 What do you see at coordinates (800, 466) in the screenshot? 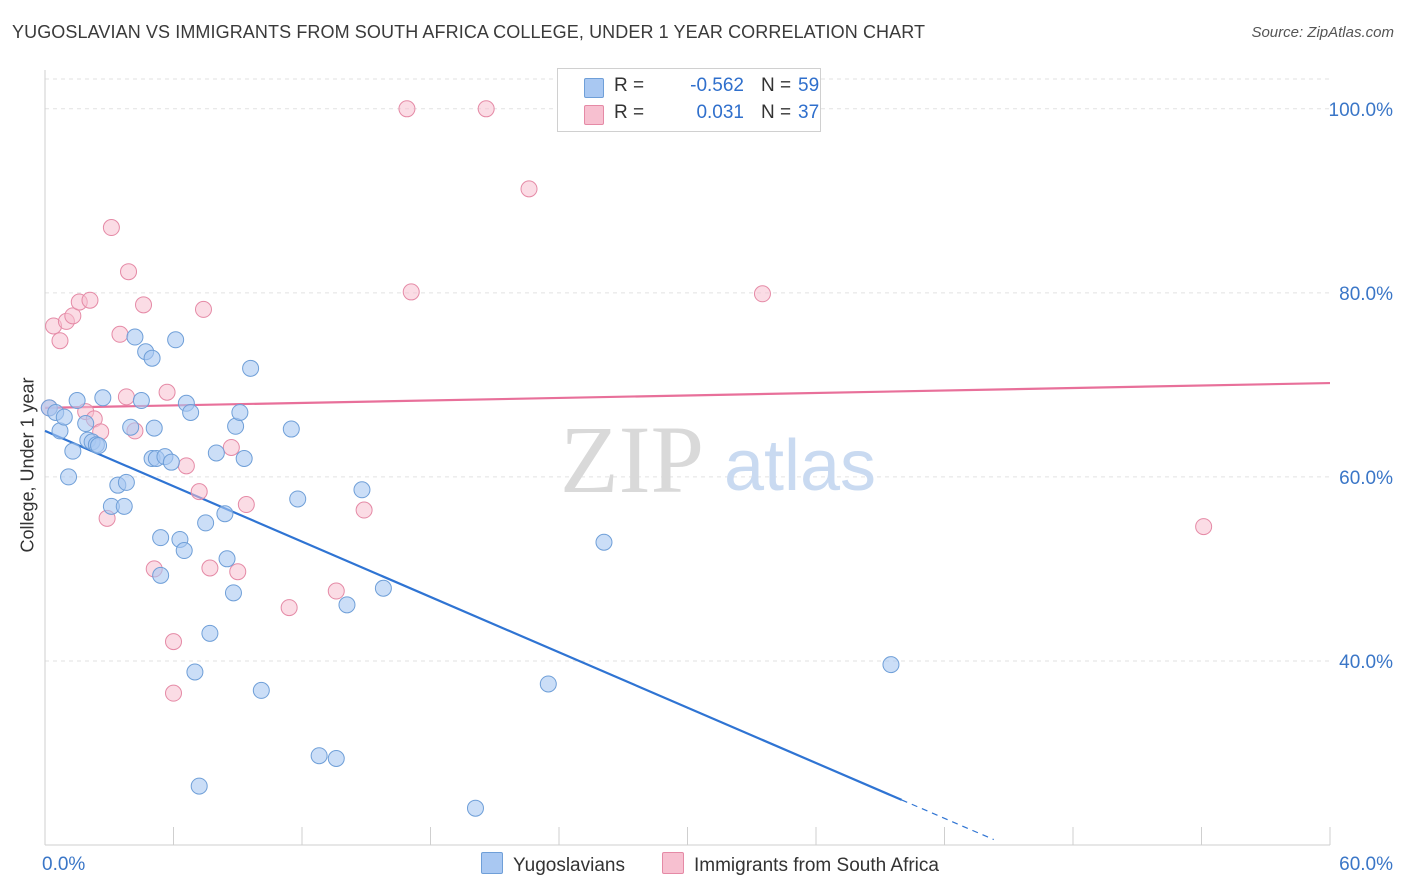
I see `watermark-atlas: atlas` at bounding box center [800, 466].